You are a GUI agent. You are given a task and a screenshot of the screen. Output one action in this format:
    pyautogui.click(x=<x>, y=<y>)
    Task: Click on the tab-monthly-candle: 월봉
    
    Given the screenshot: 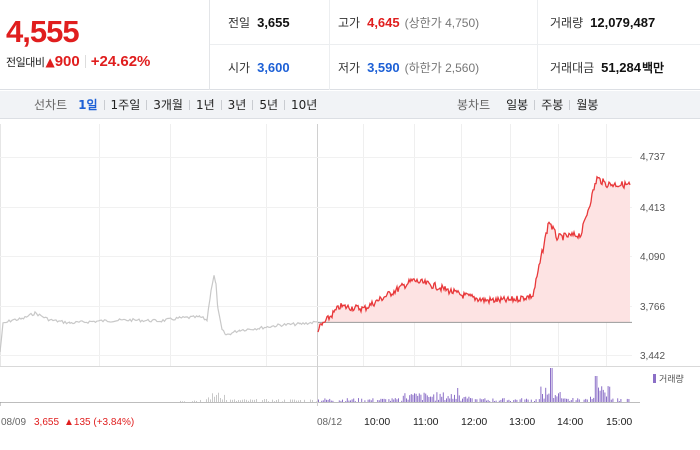 What is the action you would take?
    pyautogui.click(x=587, y=105)
    